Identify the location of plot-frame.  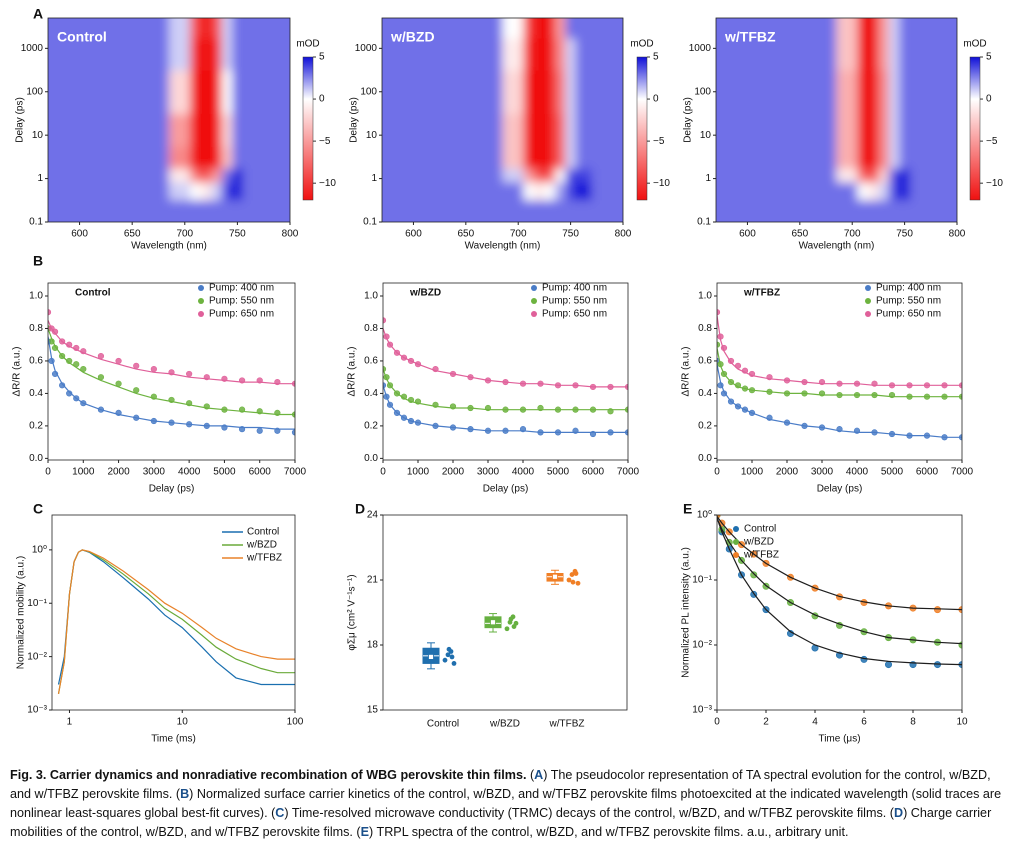
(169, 120).